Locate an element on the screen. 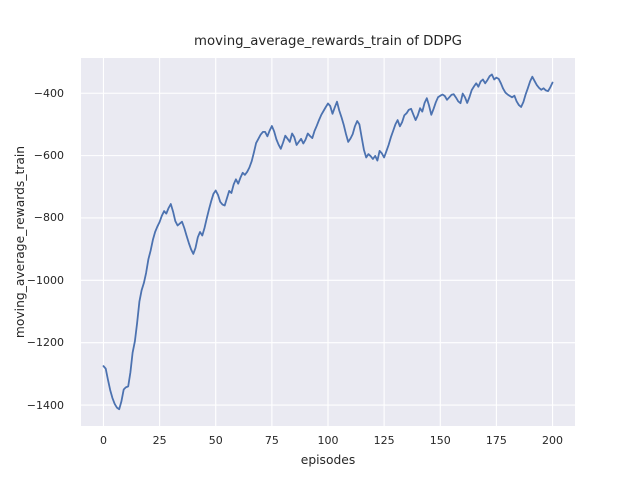  y-tick-label: −800 is located at coordinates (48, 218).